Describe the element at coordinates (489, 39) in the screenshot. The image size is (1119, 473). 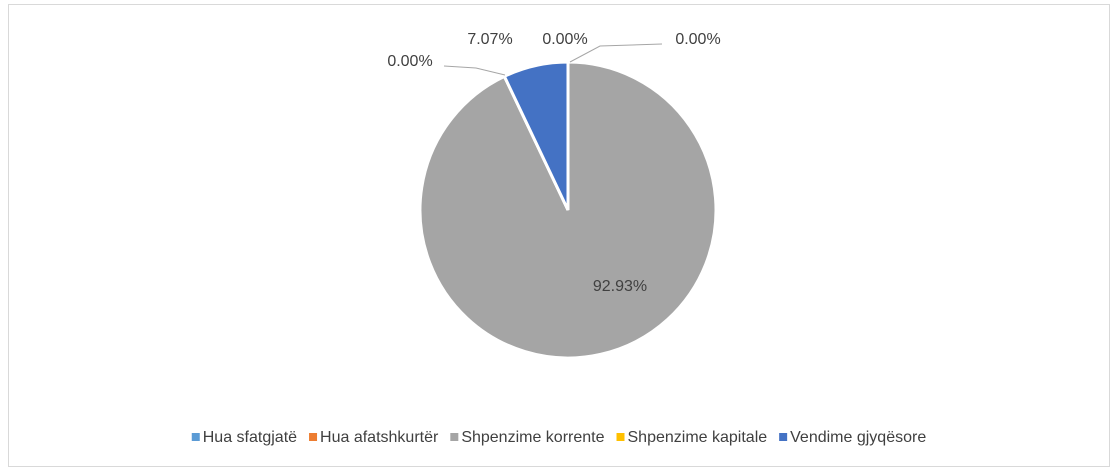
I see `data-label: 7.07%` at that location.